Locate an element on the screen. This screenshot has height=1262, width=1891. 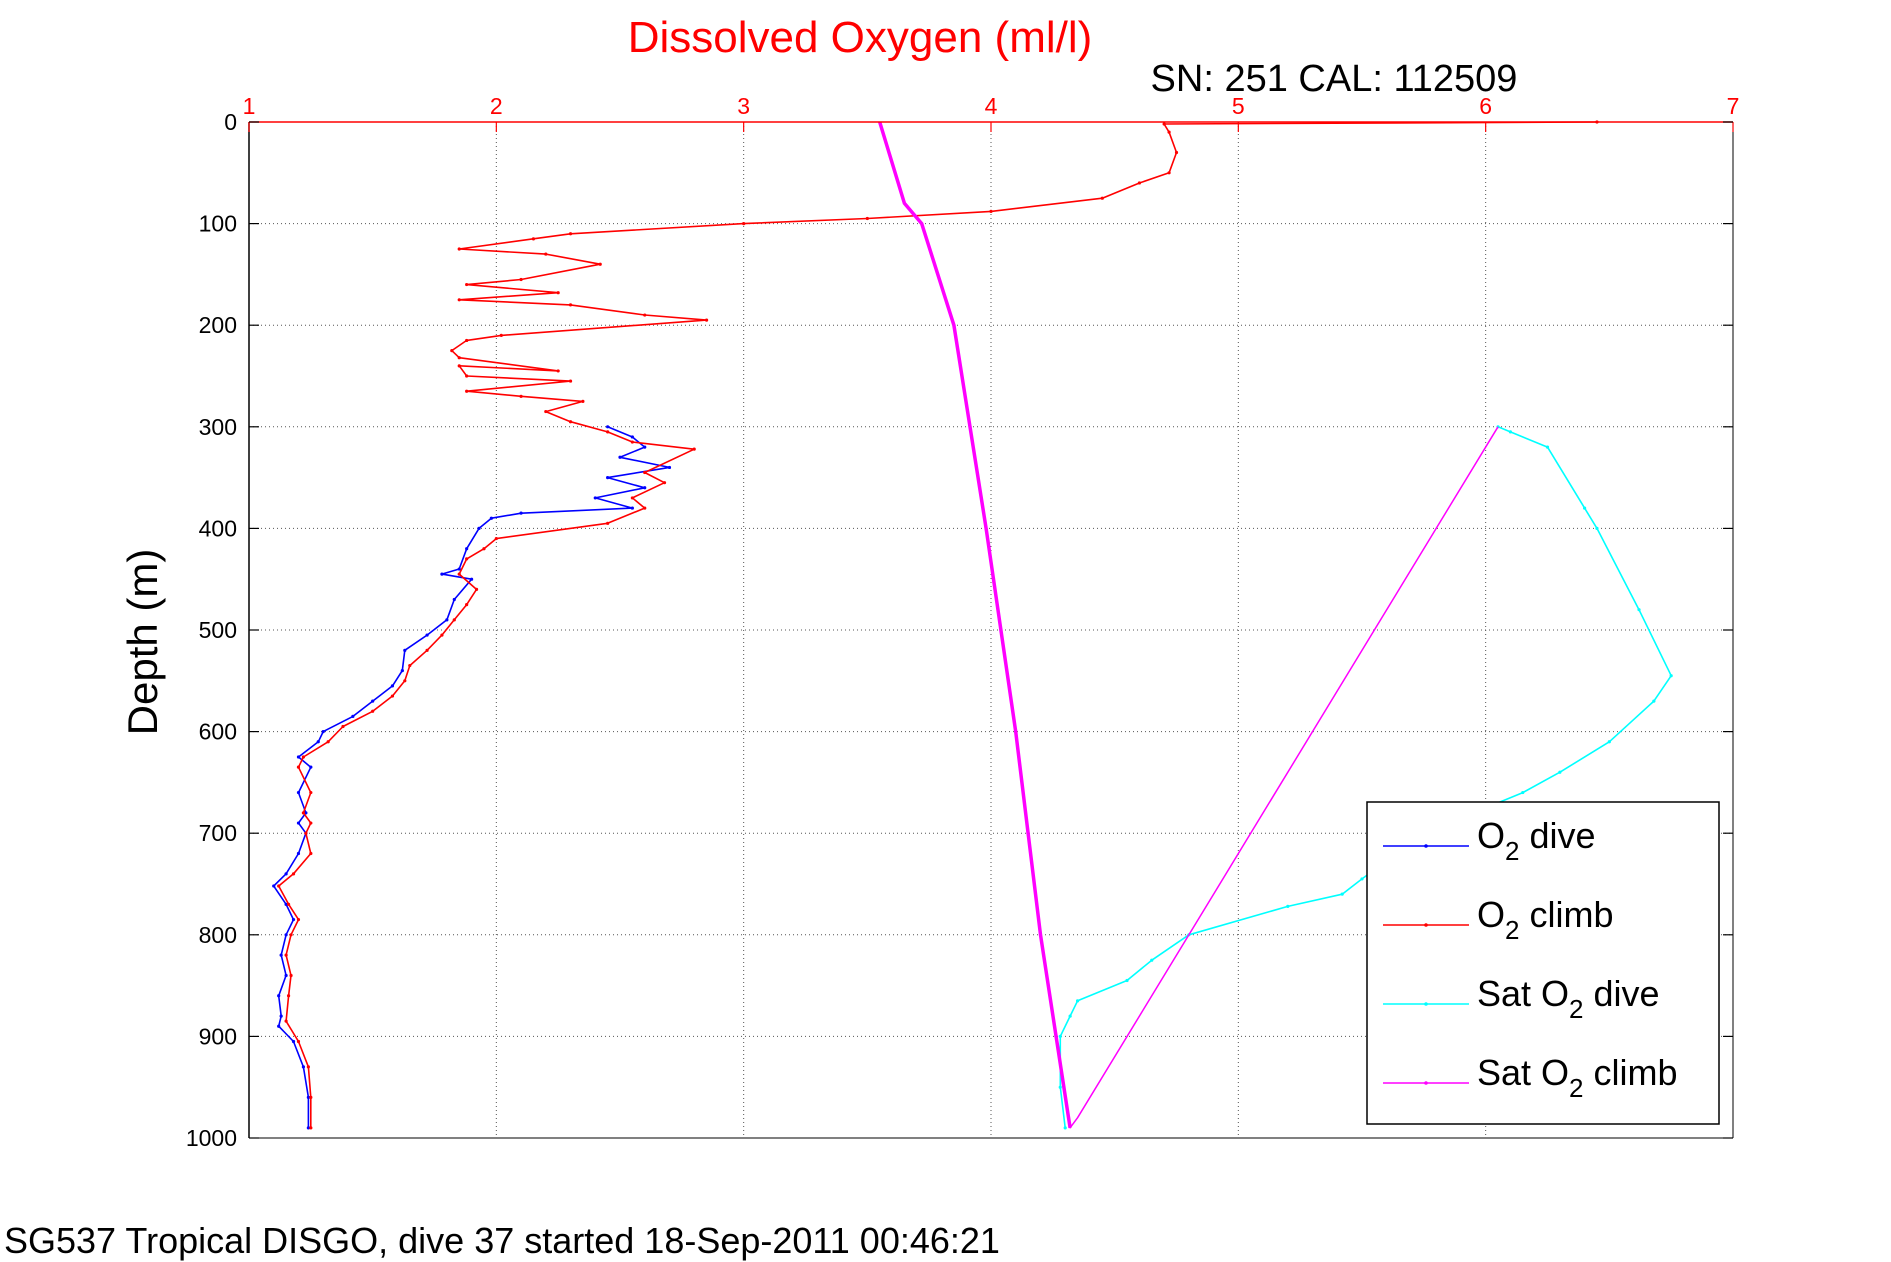
legend-entry-label: Sat O2 dive is located at coordinates (1568, 998).